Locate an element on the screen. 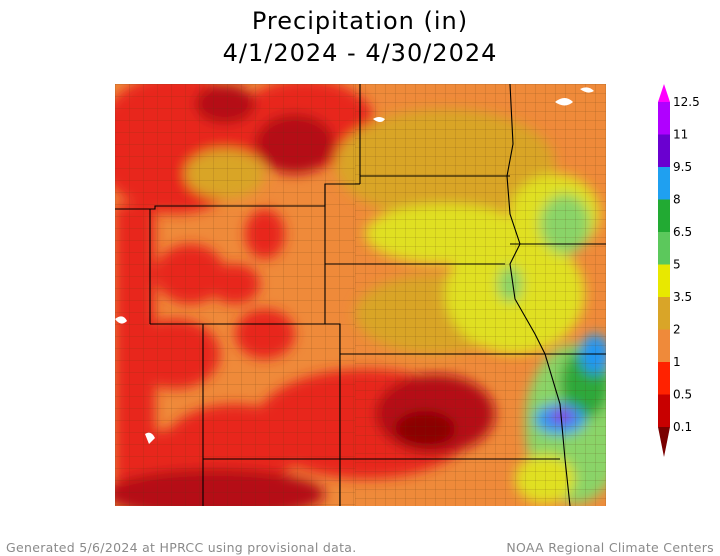  legend-label: 6.5 is located at coordinates (682, 232).